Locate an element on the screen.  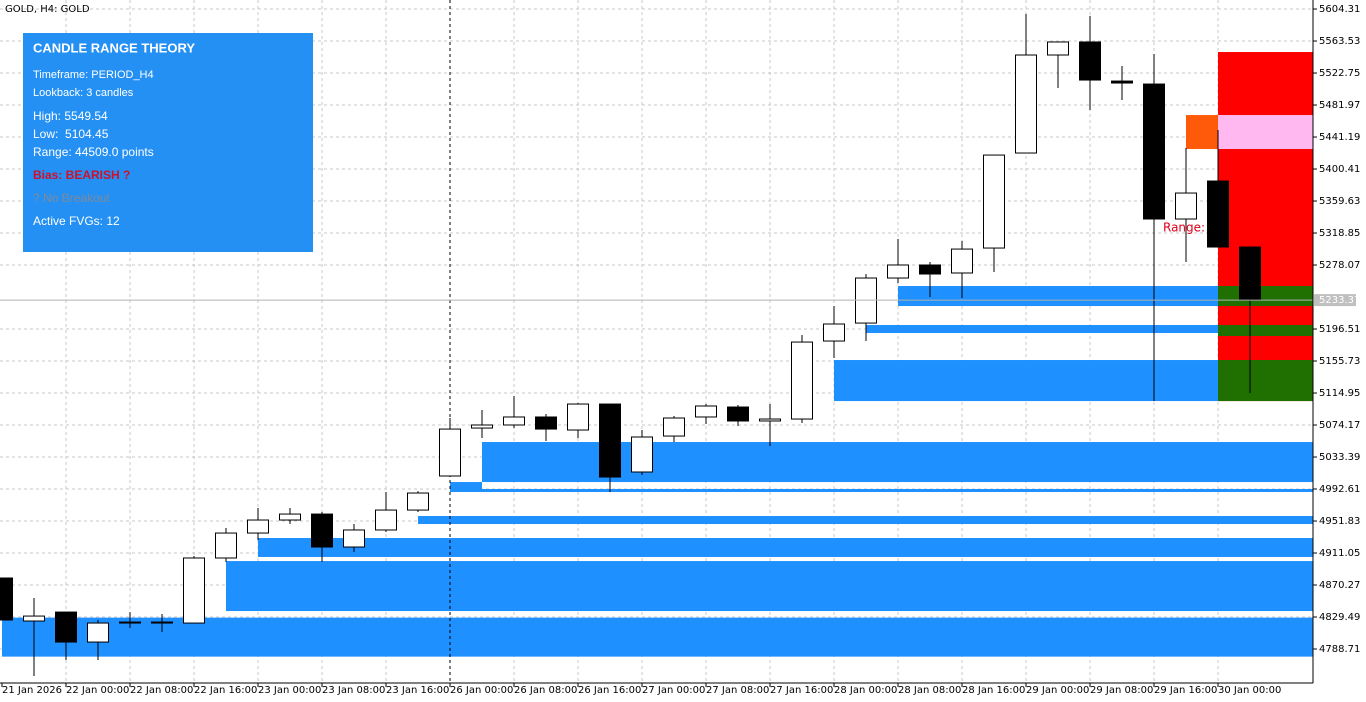
x-tick-label: 28 Jan 08:00 is located at coordinates (929, 690).